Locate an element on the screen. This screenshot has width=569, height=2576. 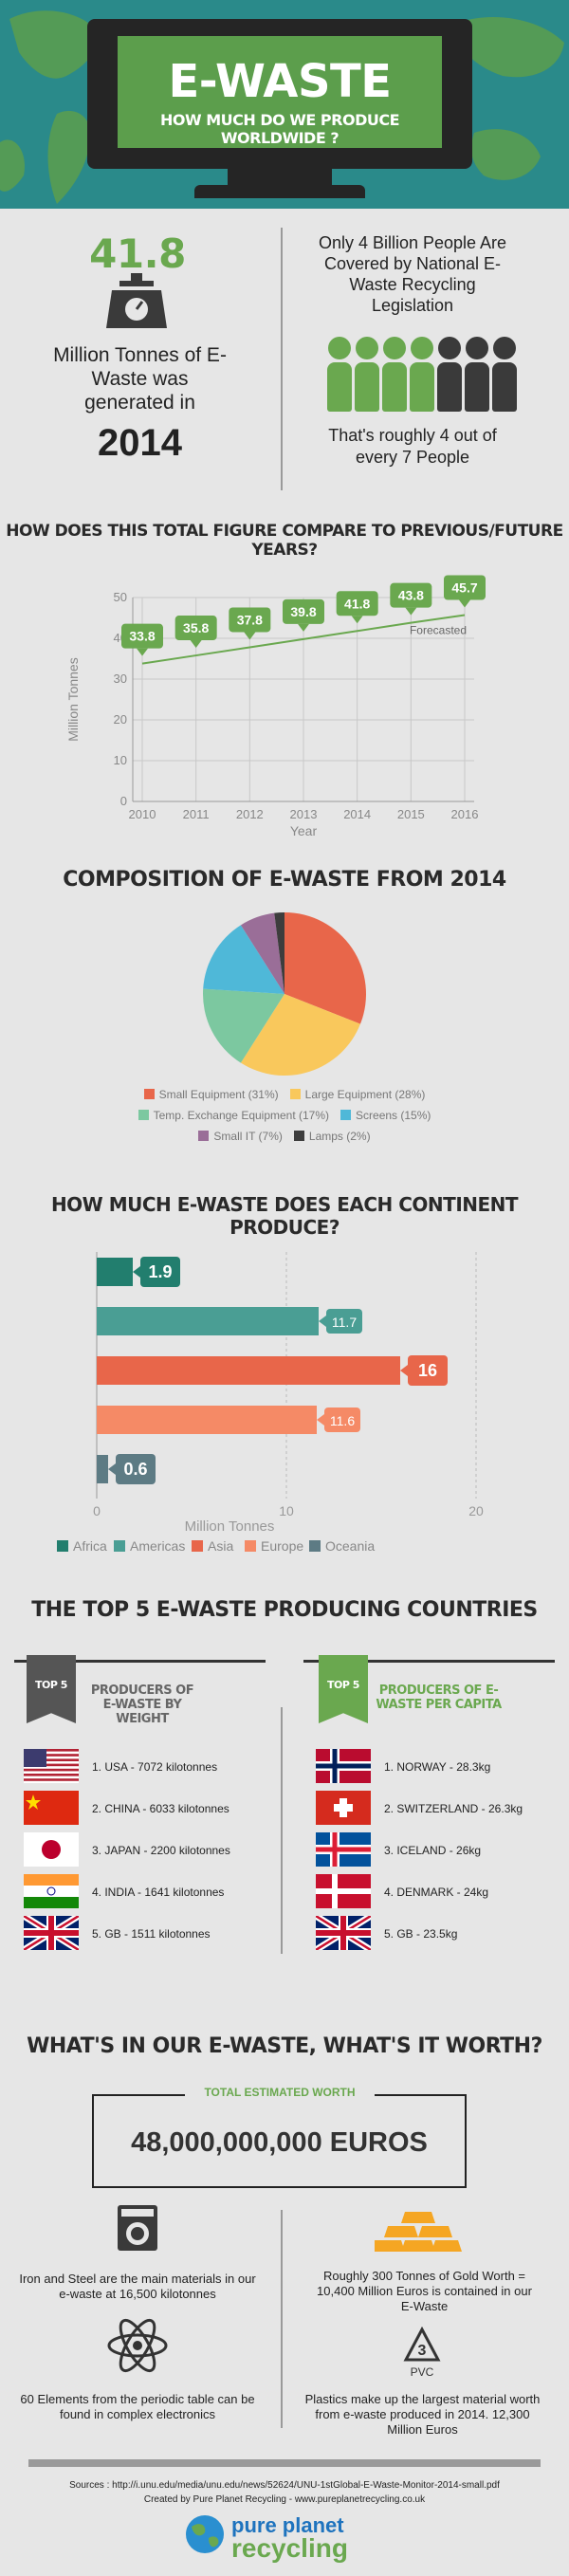
legend-label: Americas is located at coordinates (157, 1546).